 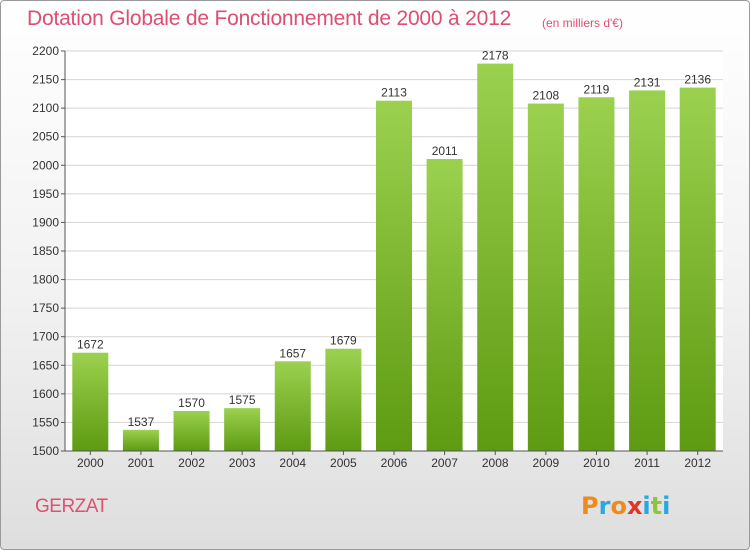 I want to click on x-tick-label: 2003, so click(x=242, y=463).